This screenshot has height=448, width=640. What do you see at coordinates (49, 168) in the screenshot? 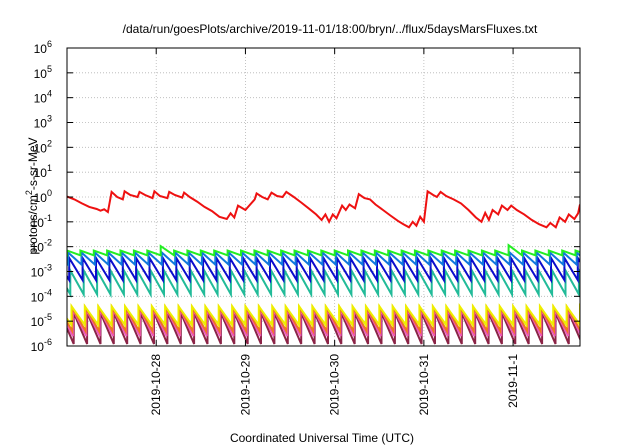
I see `y-tick-label-exponent: 1` at bounding box center [49, 168].